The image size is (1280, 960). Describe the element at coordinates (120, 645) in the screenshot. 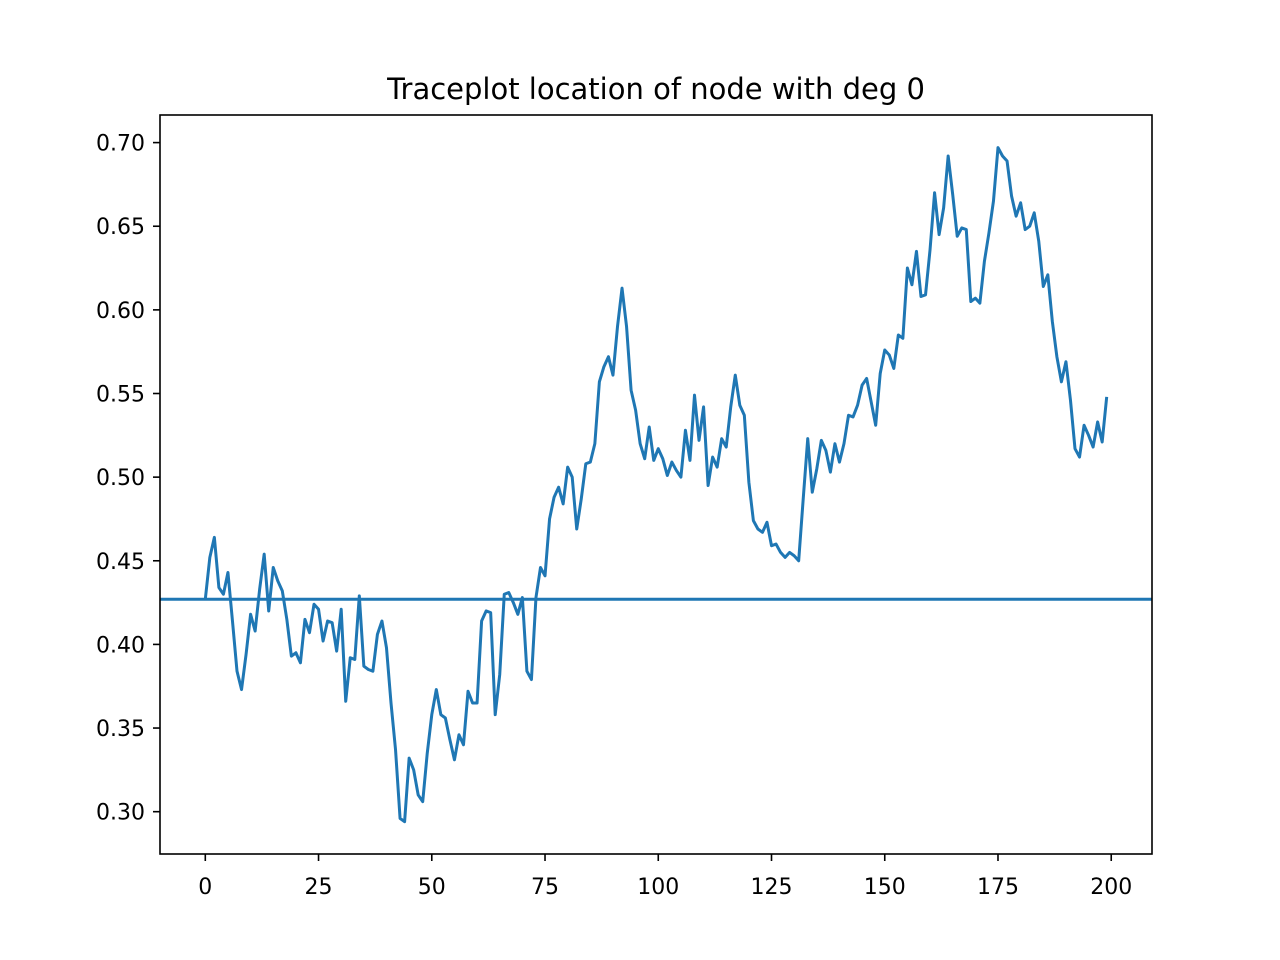

I see `y-tick-label: 0.40` at that location.